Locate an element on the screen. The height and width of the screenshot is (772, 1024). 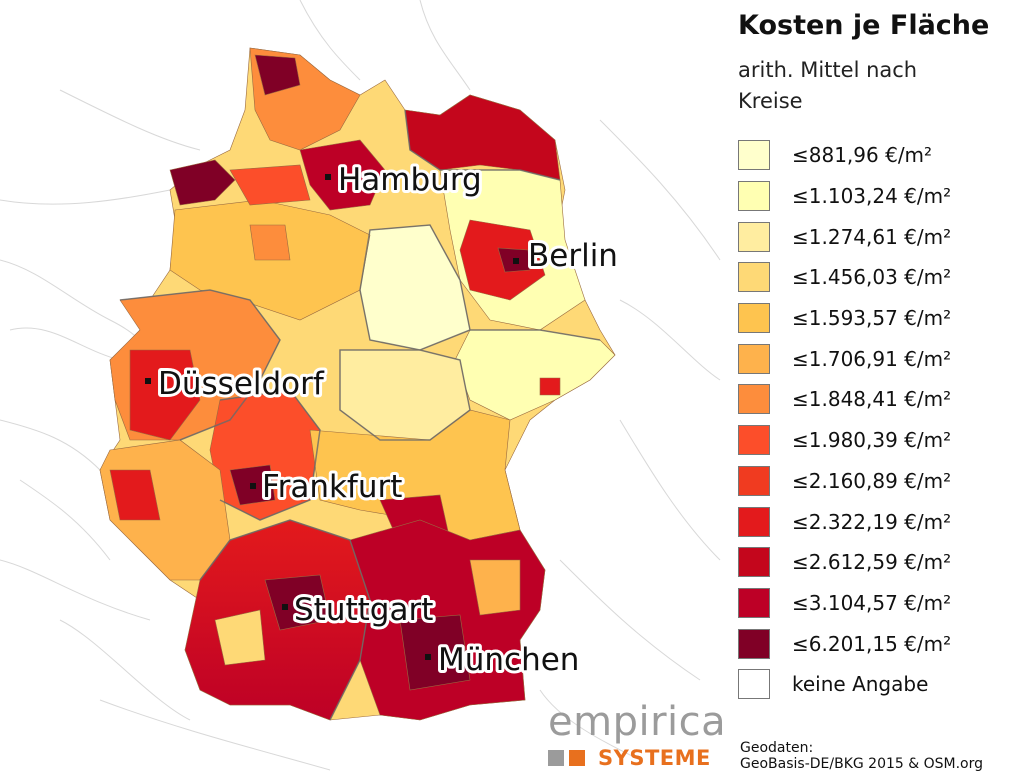
empirica-logo: empirica SYSTEME is located at coordinates (637, 734).